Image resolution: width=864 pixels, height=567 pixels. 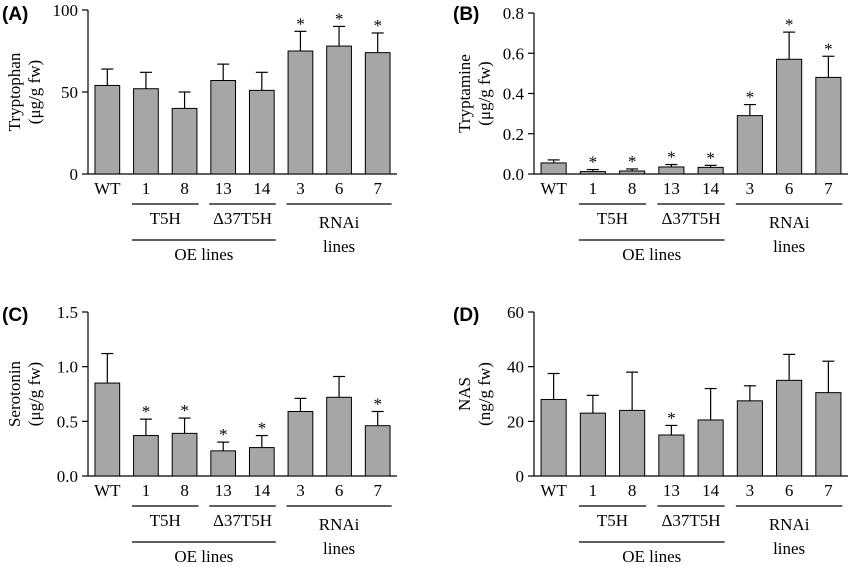 I want to click on y-tick-label: 0.8, so click(x=513, y=13).